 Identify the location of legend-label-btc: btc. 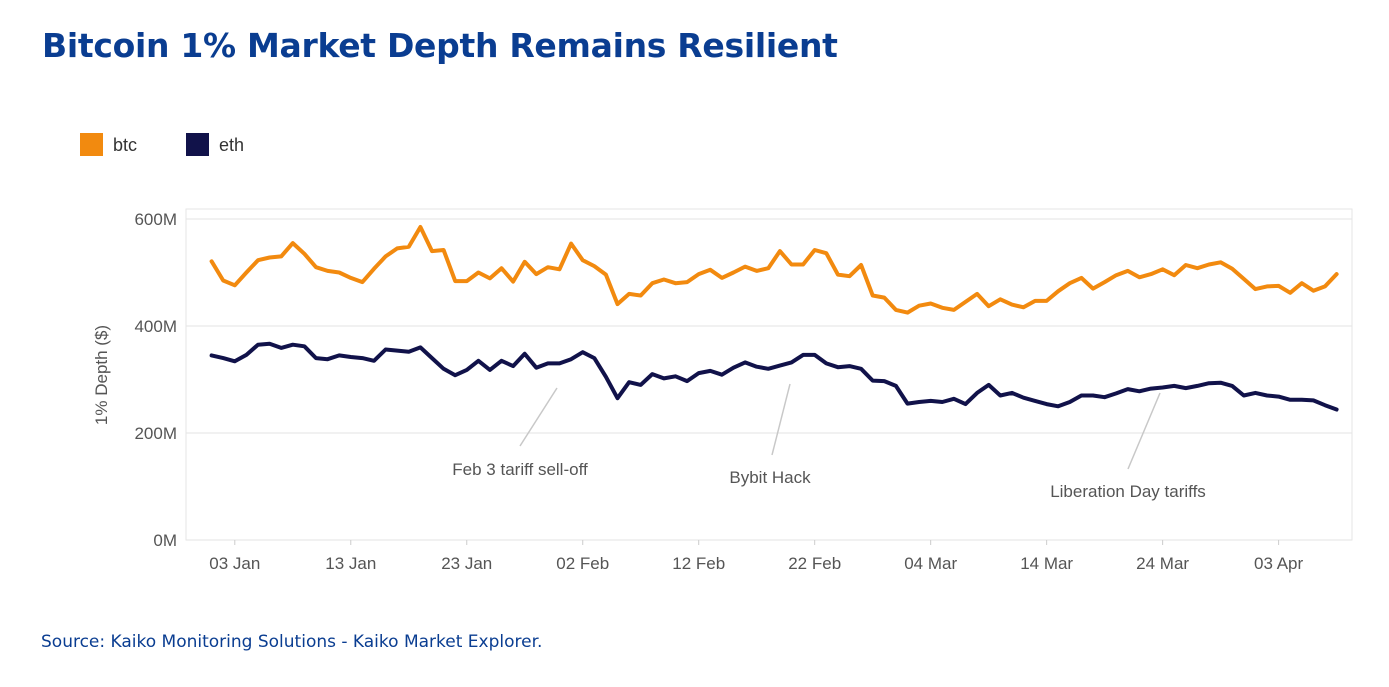
(125, 145).